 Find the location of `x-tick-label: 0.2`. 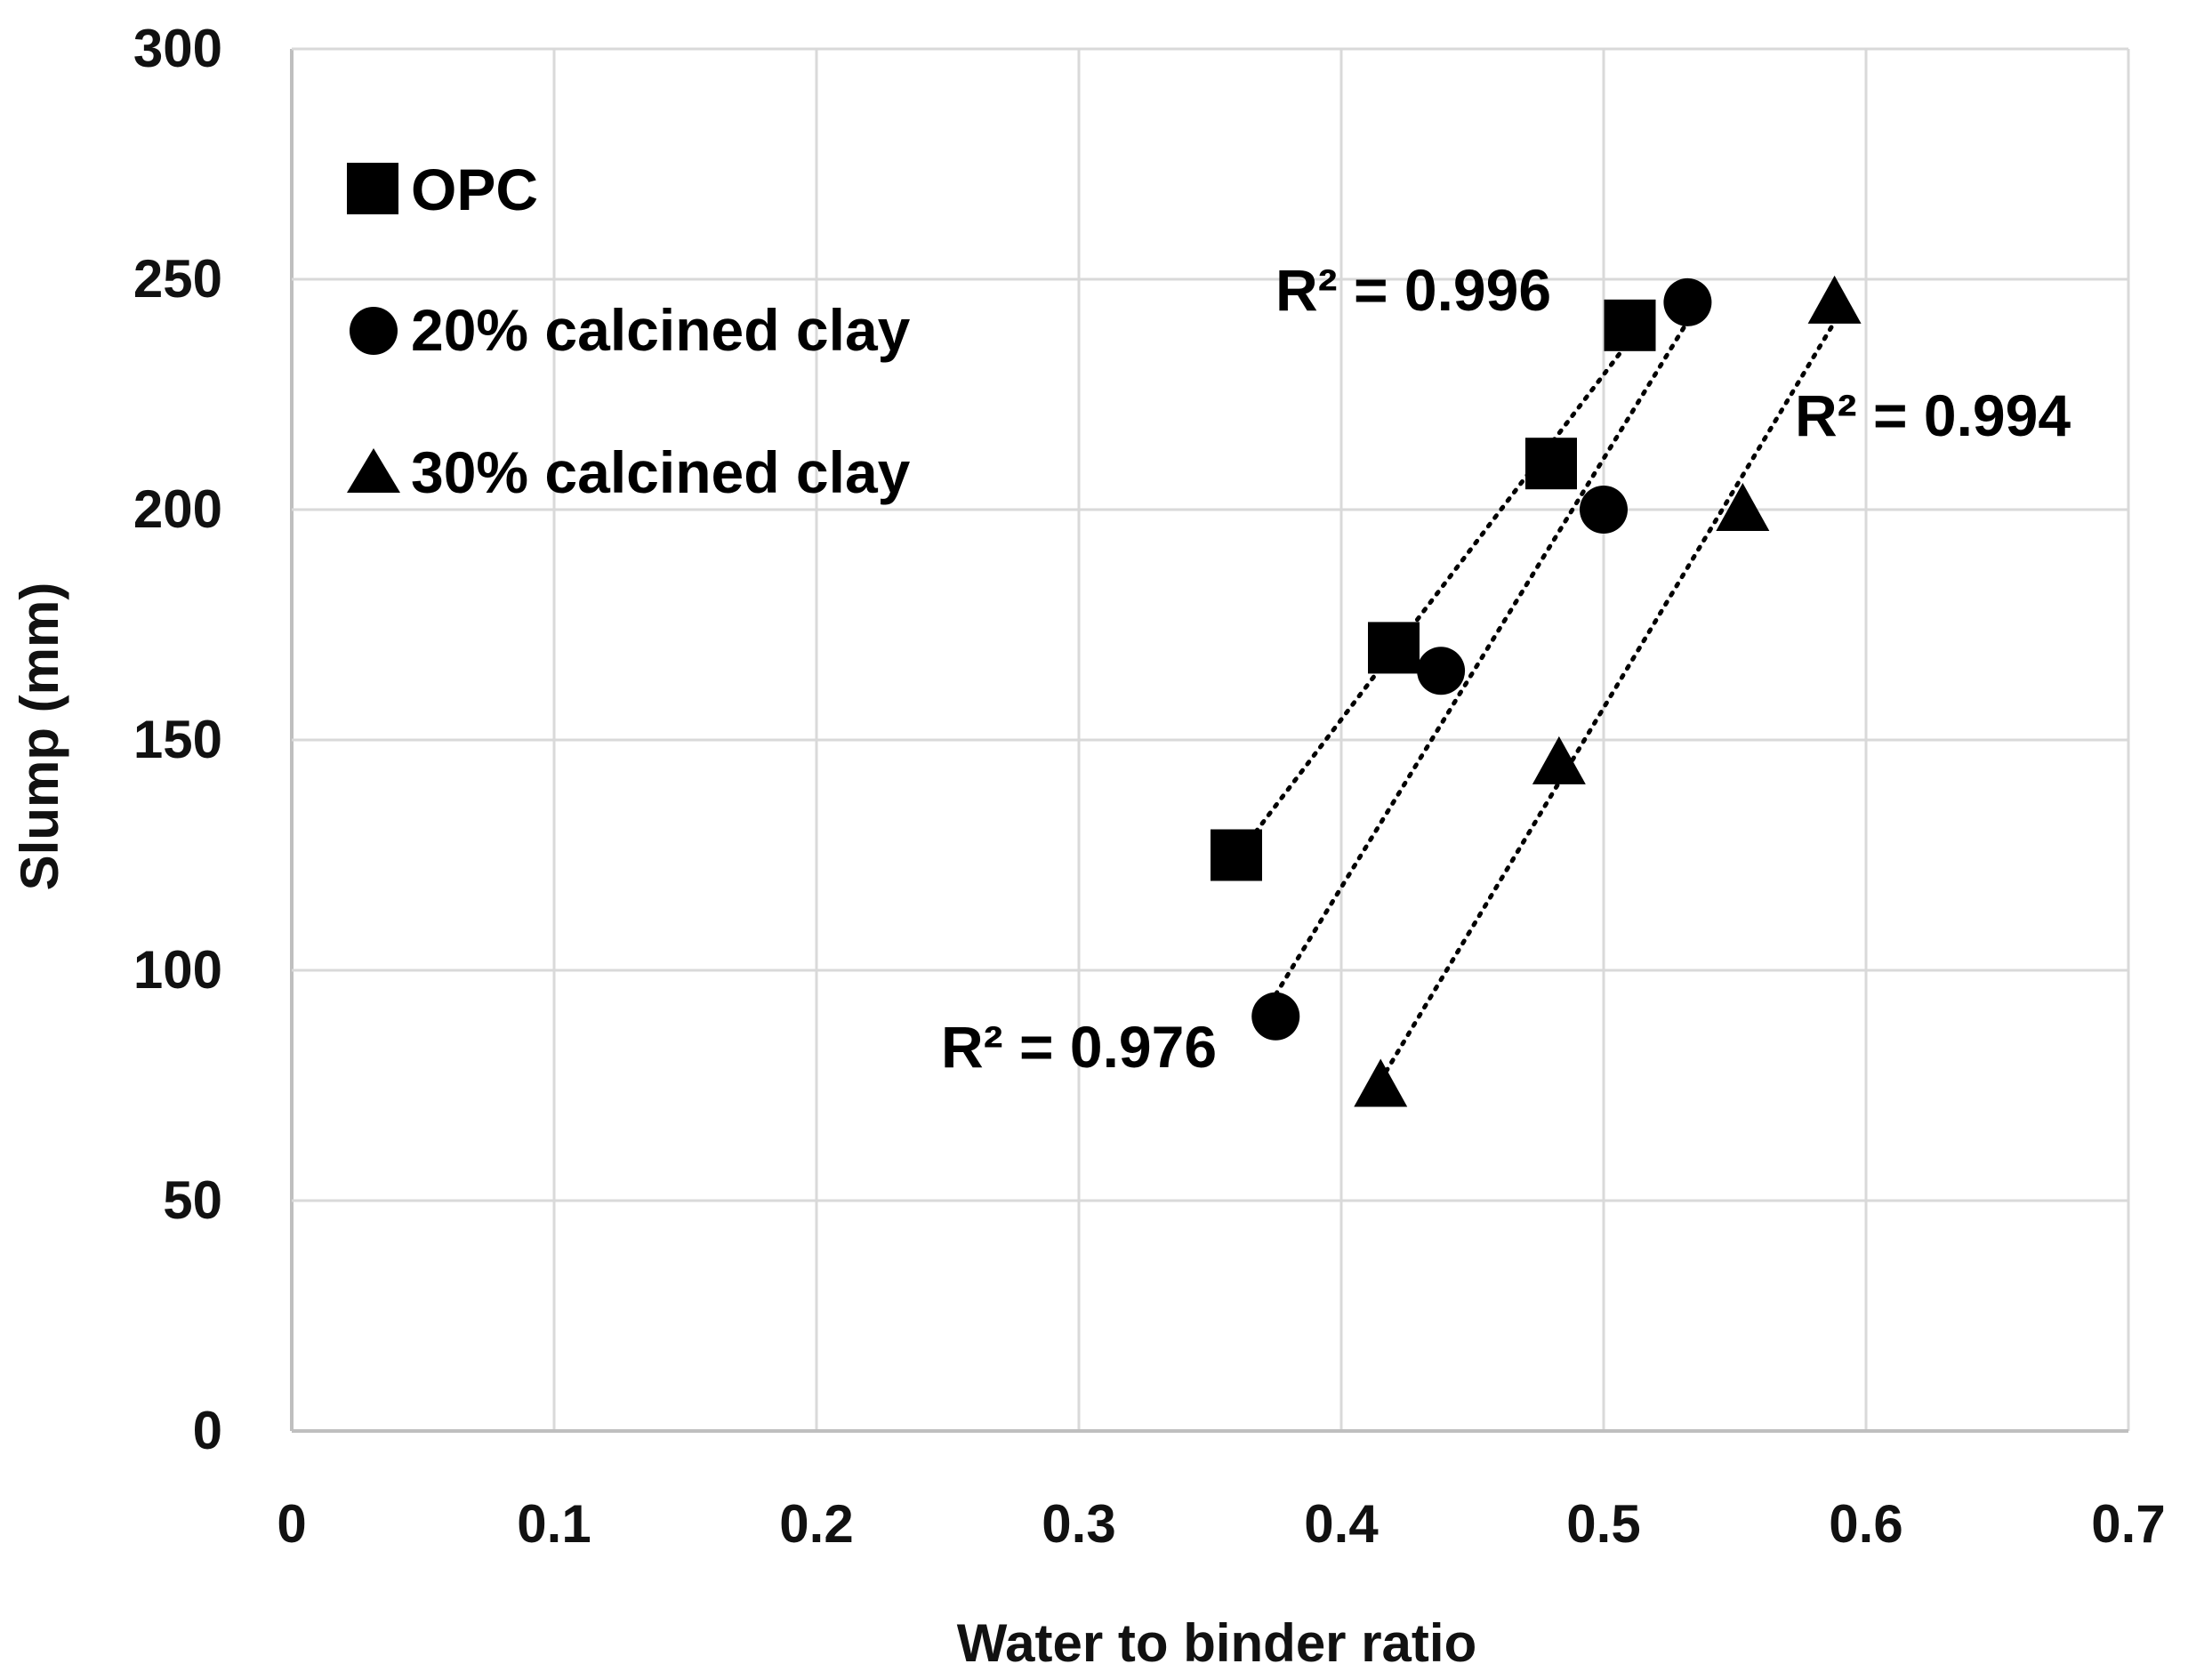

x-tick-label: 0.2 is located at coordinates (816, 1524).